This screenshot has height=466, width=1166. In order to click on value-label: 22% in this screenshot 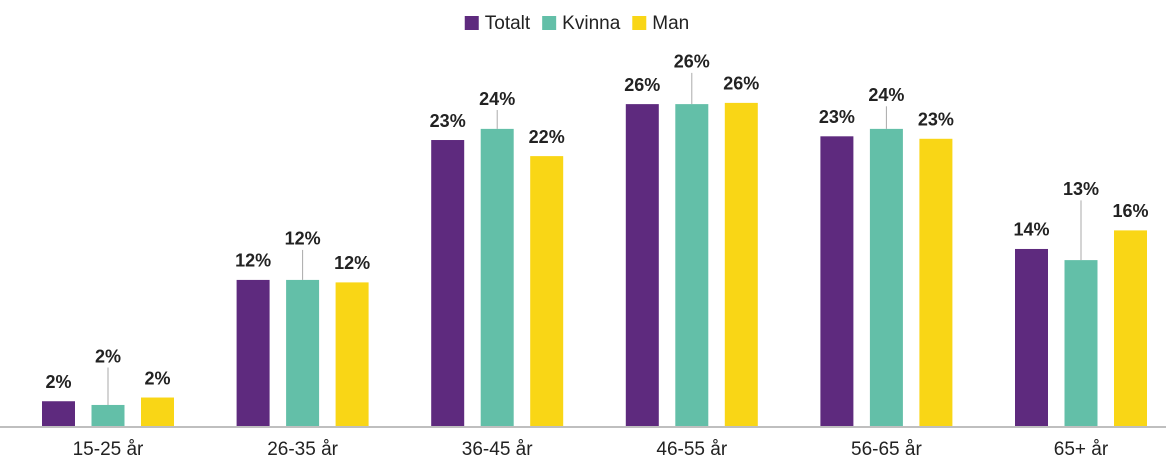, I will do `click(547, 137)`.